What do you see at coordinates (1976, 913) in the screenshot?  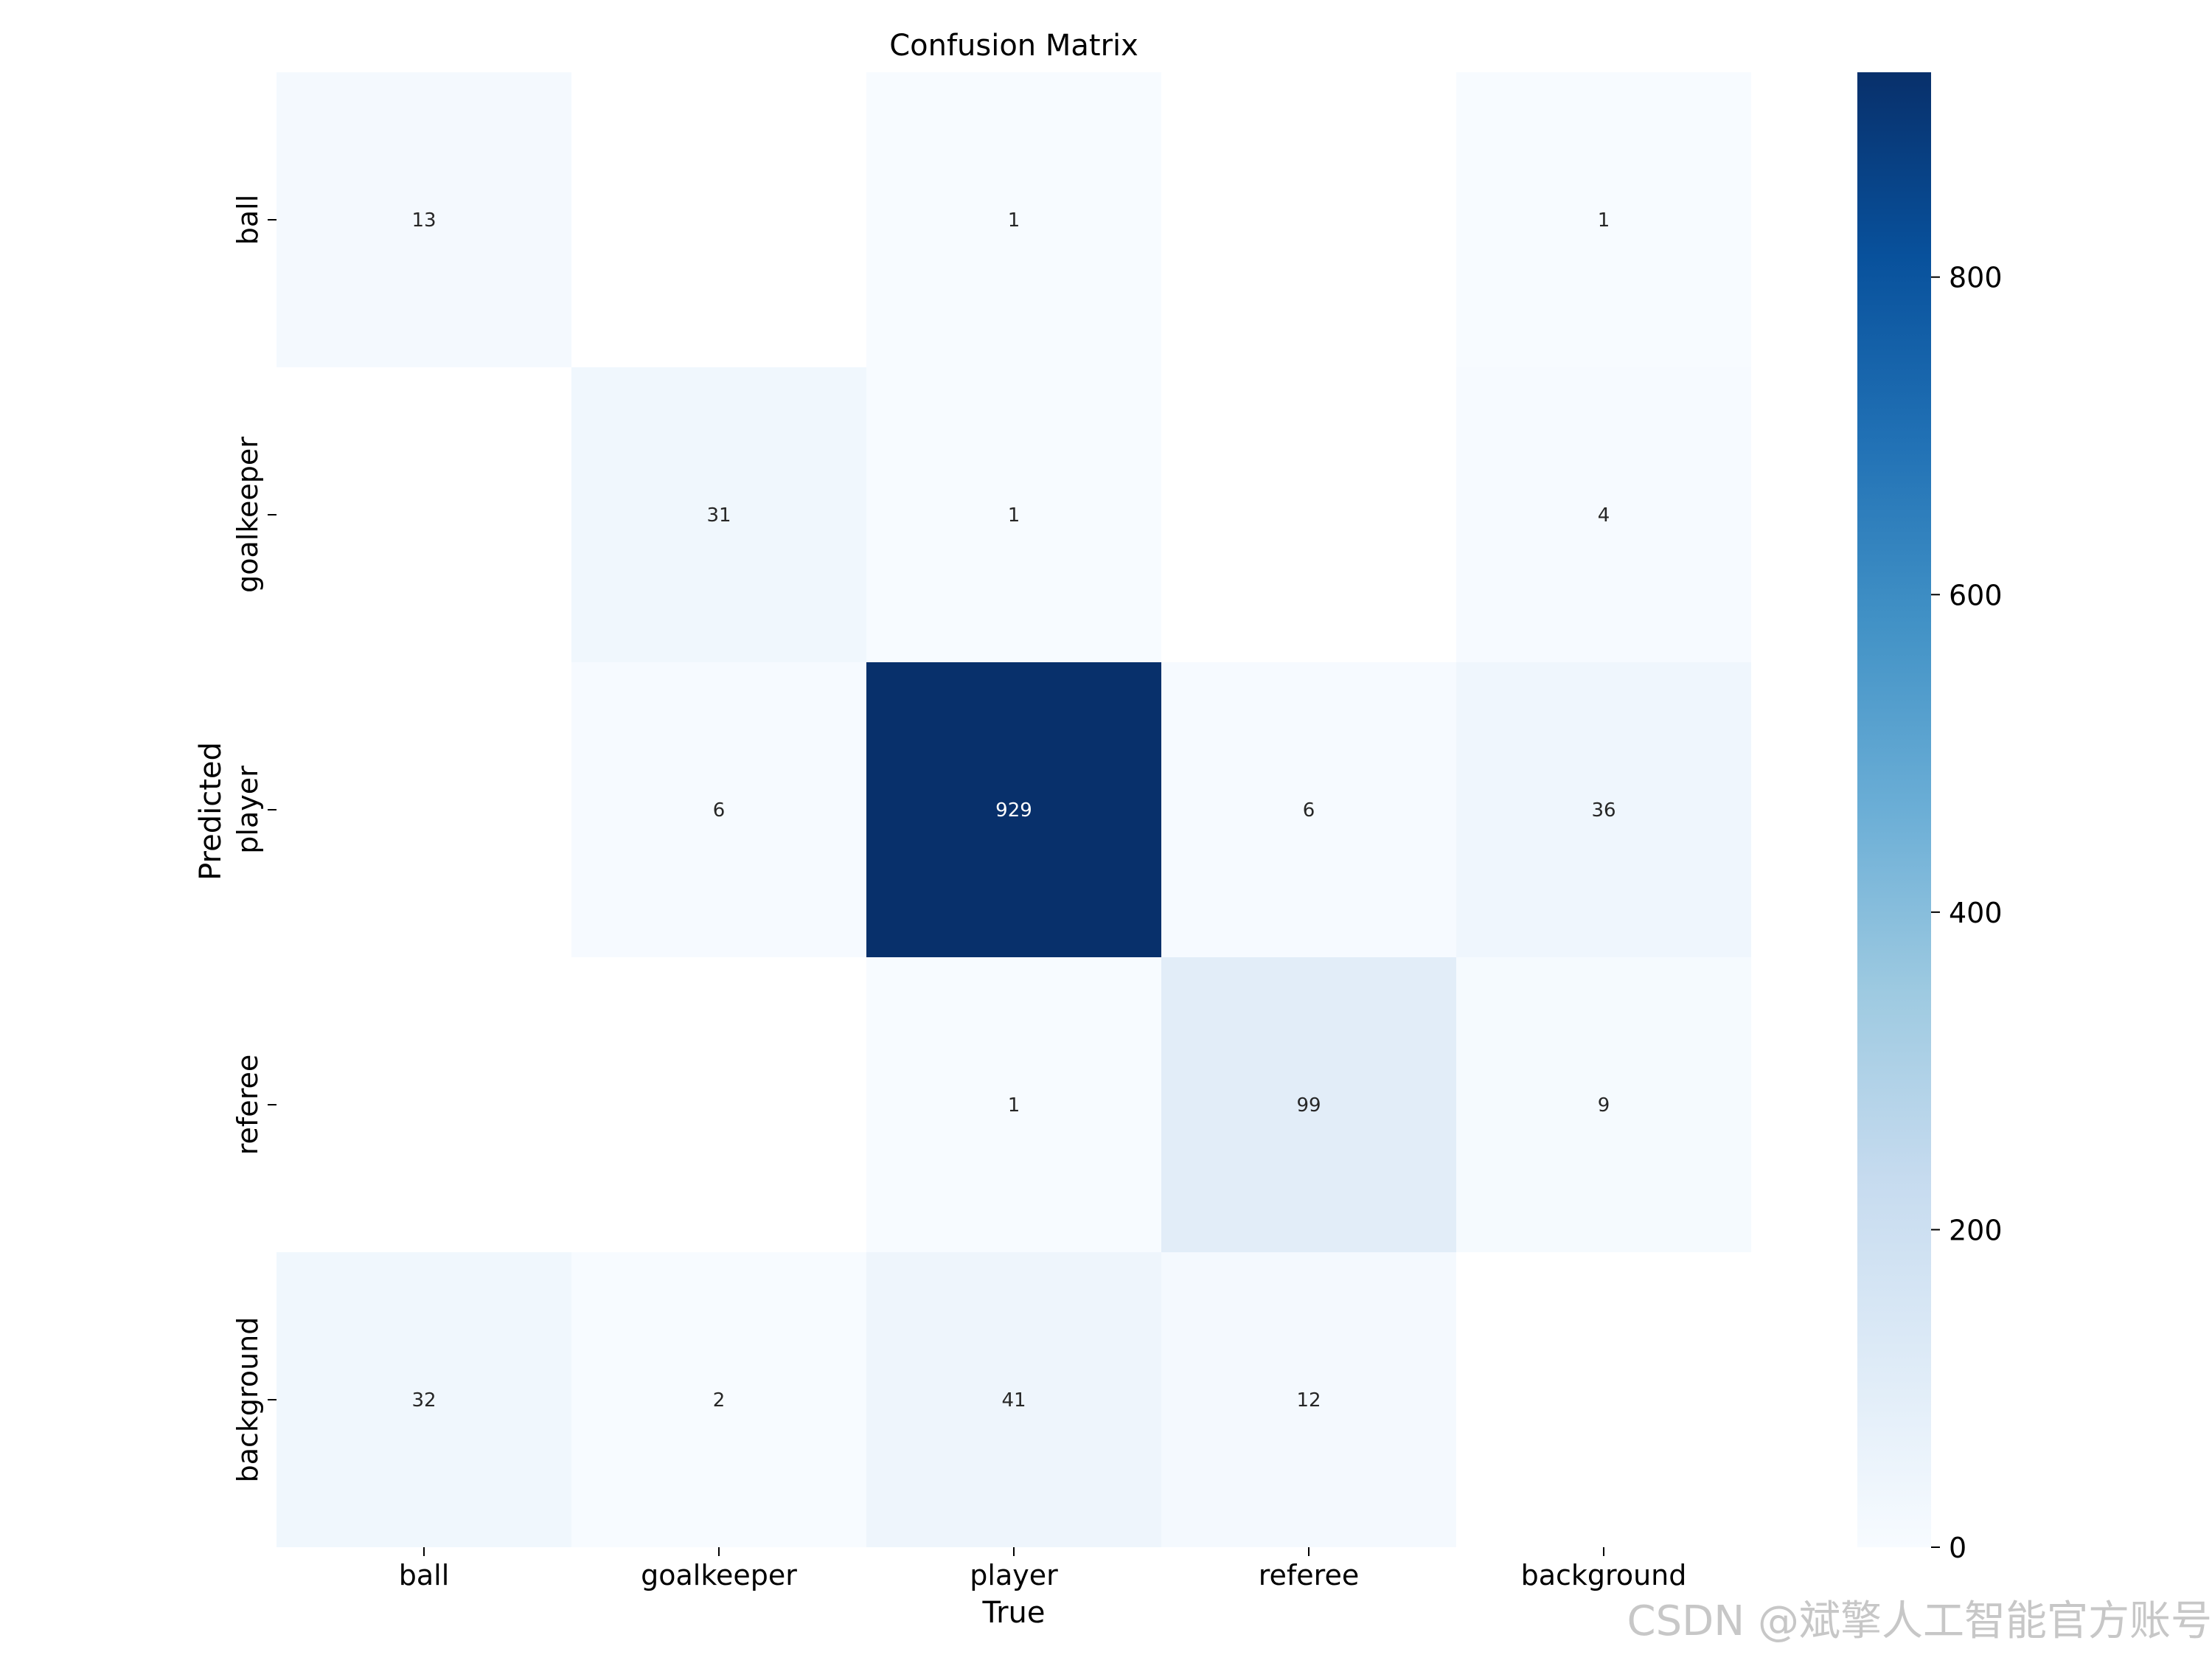 I see `colorbar-tick-label: 400` at bounding box center [1976, 913].